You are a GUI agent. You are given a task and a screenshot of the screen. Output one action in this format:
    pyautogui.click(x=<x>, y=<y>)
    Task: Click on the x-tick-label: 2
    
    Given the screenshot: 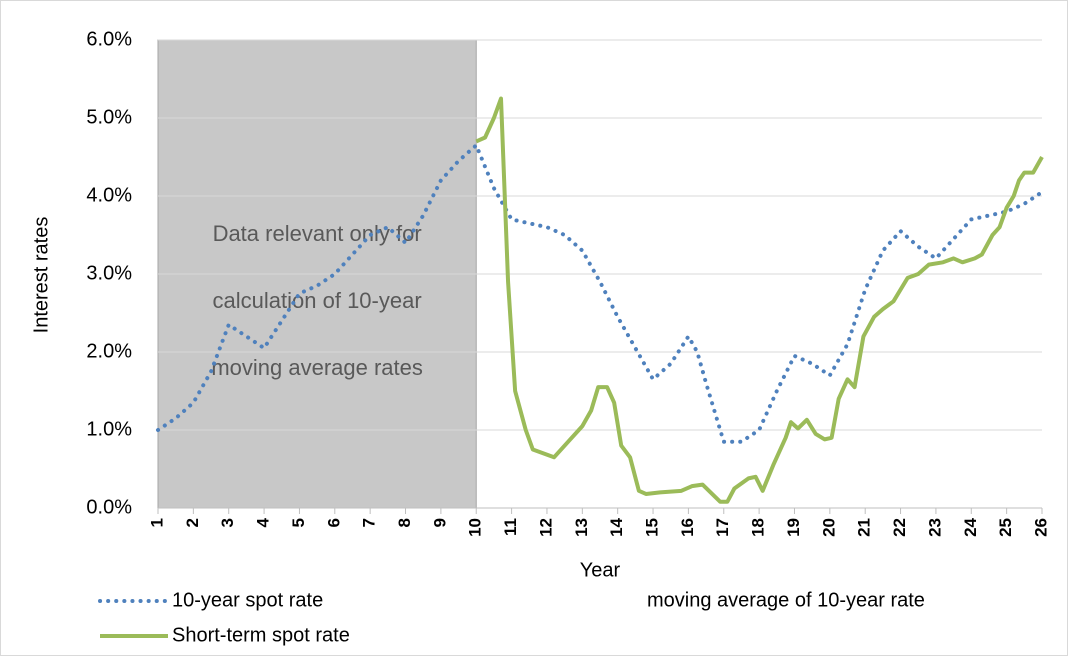 What is the action you would take?
    pyautogui.click(x=192, y=522)
    